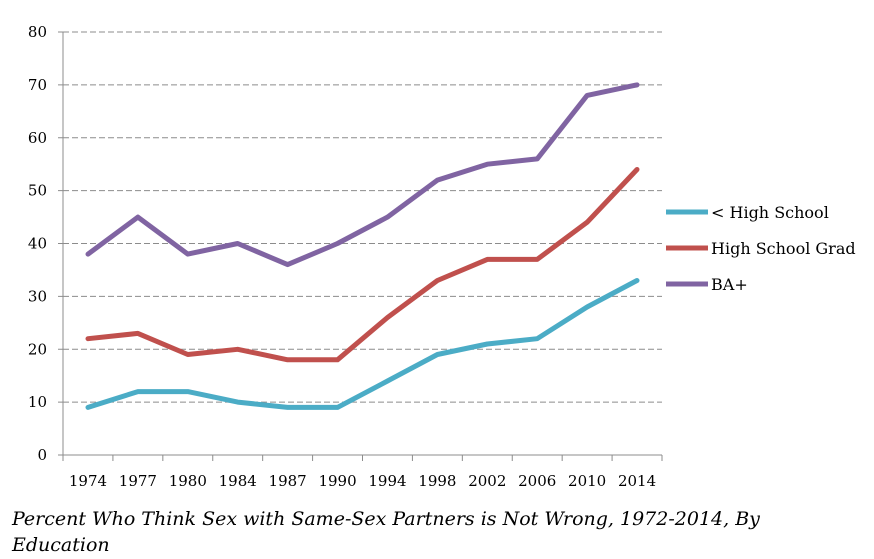  I want to click on legend: < High School High School Grad BA+, so click(761, 248).